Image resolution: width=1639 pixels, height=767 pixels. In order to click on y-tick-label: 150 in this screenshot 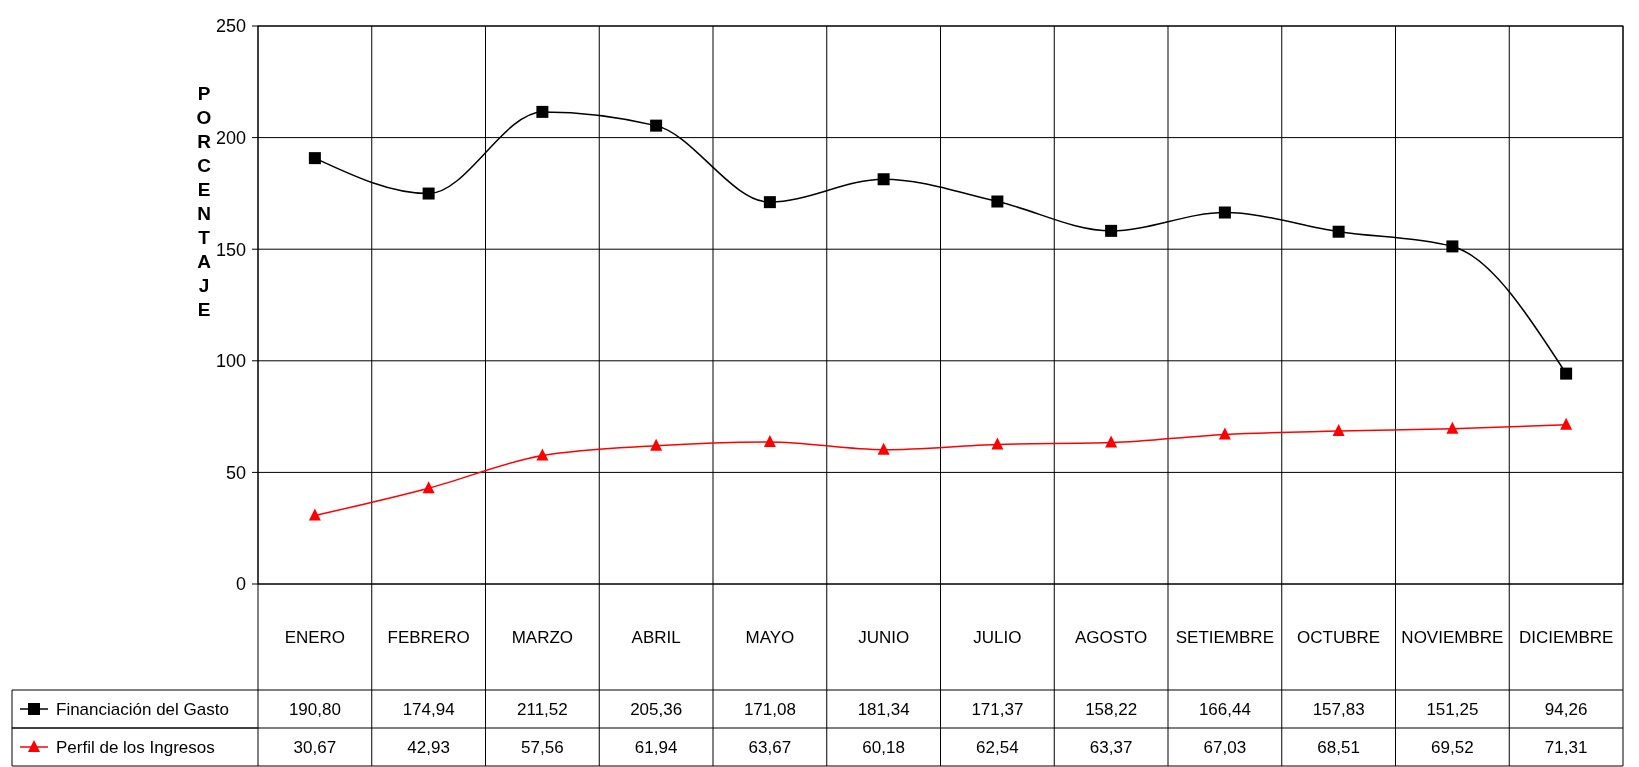, I will do `click(230, 249)`.